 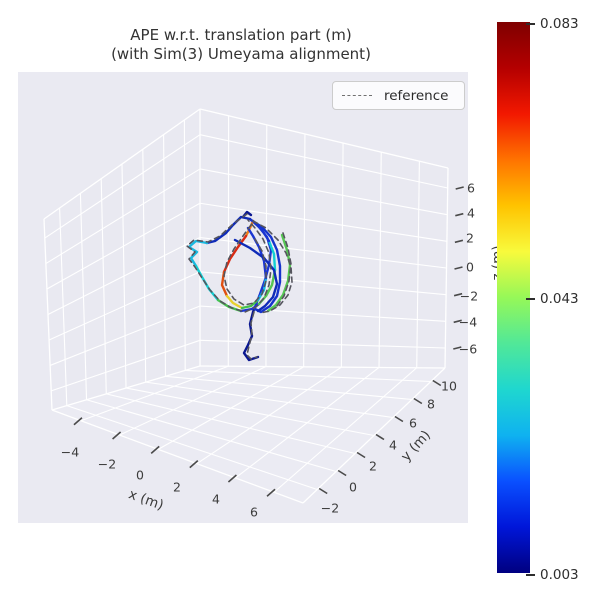 I want to click on x-tick-label: −2, so click(x=107, y=464).